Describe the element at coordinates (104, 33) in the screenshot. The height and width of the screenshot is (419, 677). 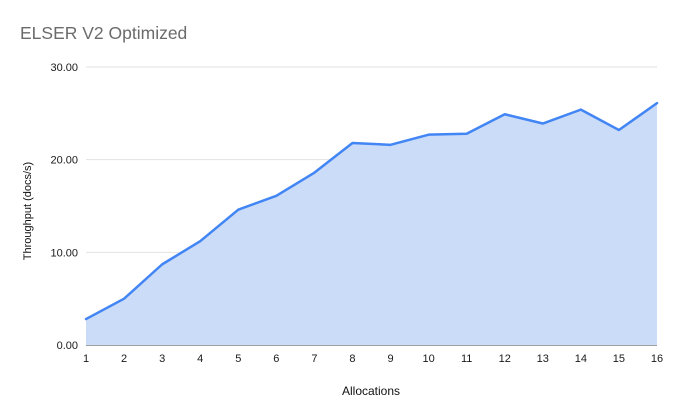
I see `chart-title: ELSER V2 Optimized` at that location.